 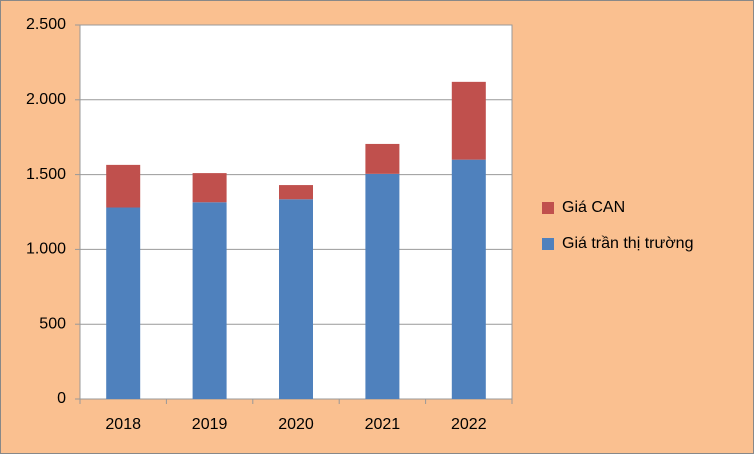 I want to click on x-tick-label: 2019, so click(x=210, y=424).